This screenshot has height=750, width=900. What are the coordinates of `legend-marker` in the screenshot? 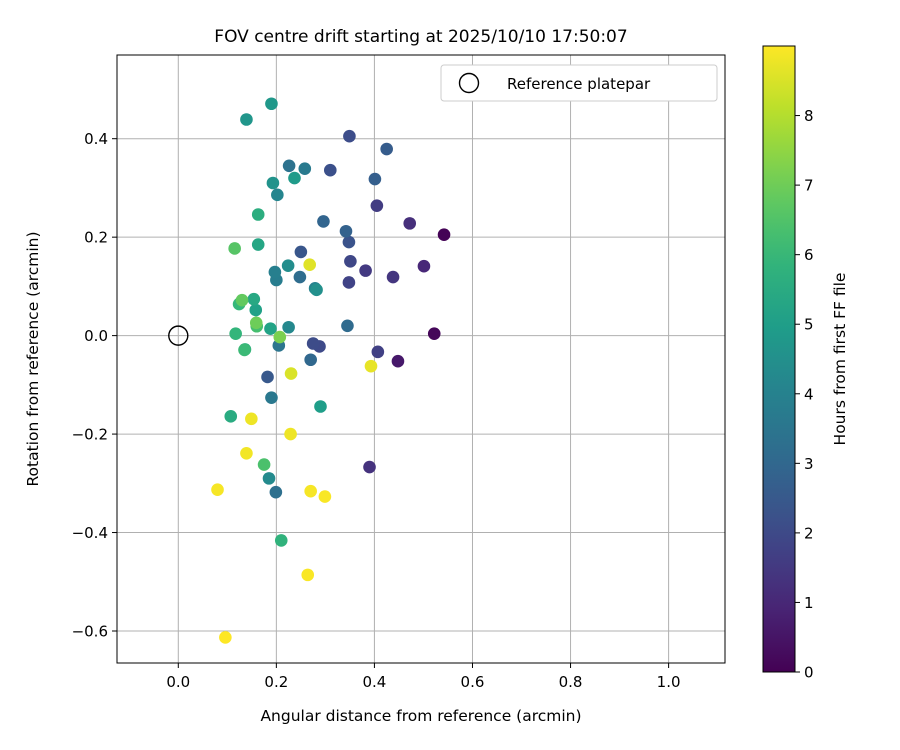 It's located at (469, 83).